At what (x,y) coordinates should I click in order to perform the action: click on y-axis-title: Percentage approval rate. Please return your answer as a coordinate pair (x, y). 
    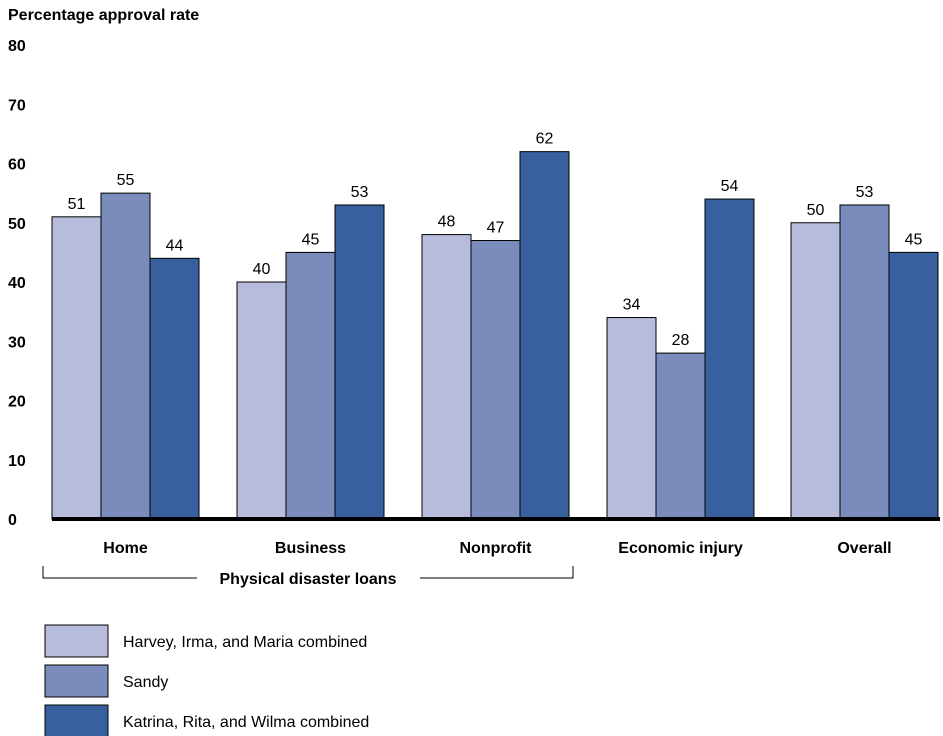
    Looking at the image, I should click on (103, 15).